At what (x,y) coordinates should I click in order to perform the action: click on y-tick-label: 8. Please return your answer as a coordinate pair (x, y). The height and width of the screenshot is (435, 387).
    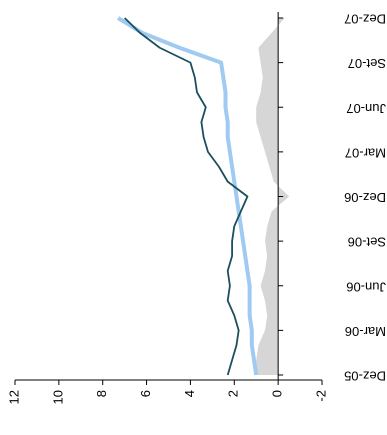
    Looking at the image, I should click on (101, 393).